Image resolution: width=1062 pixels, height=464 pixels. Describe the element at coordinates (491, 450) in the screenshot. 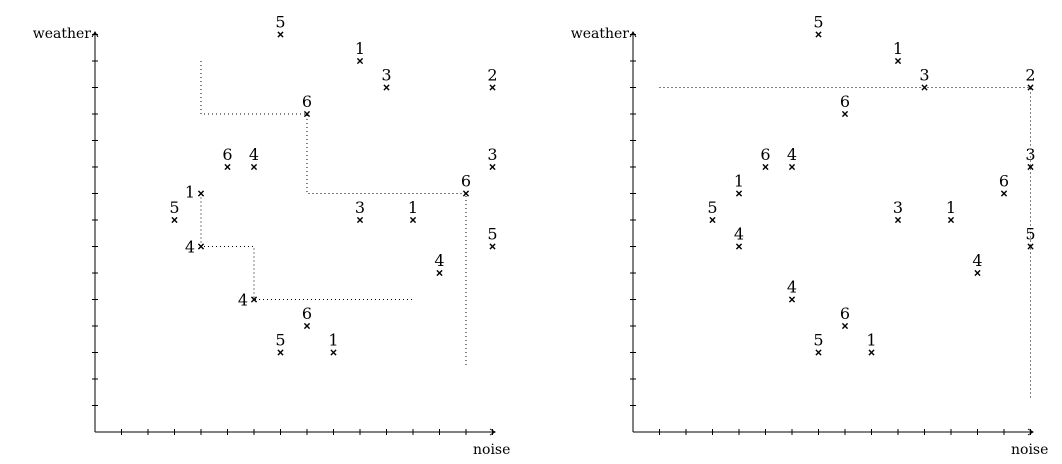

I see `x-axis-title: noise` at that location.